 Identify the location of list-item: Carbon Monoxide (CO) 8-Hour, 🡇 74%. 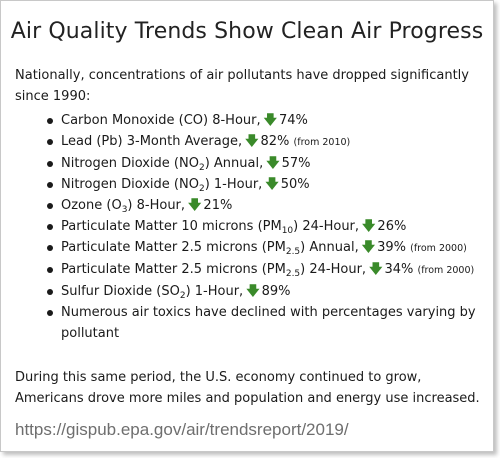
(267, 120).